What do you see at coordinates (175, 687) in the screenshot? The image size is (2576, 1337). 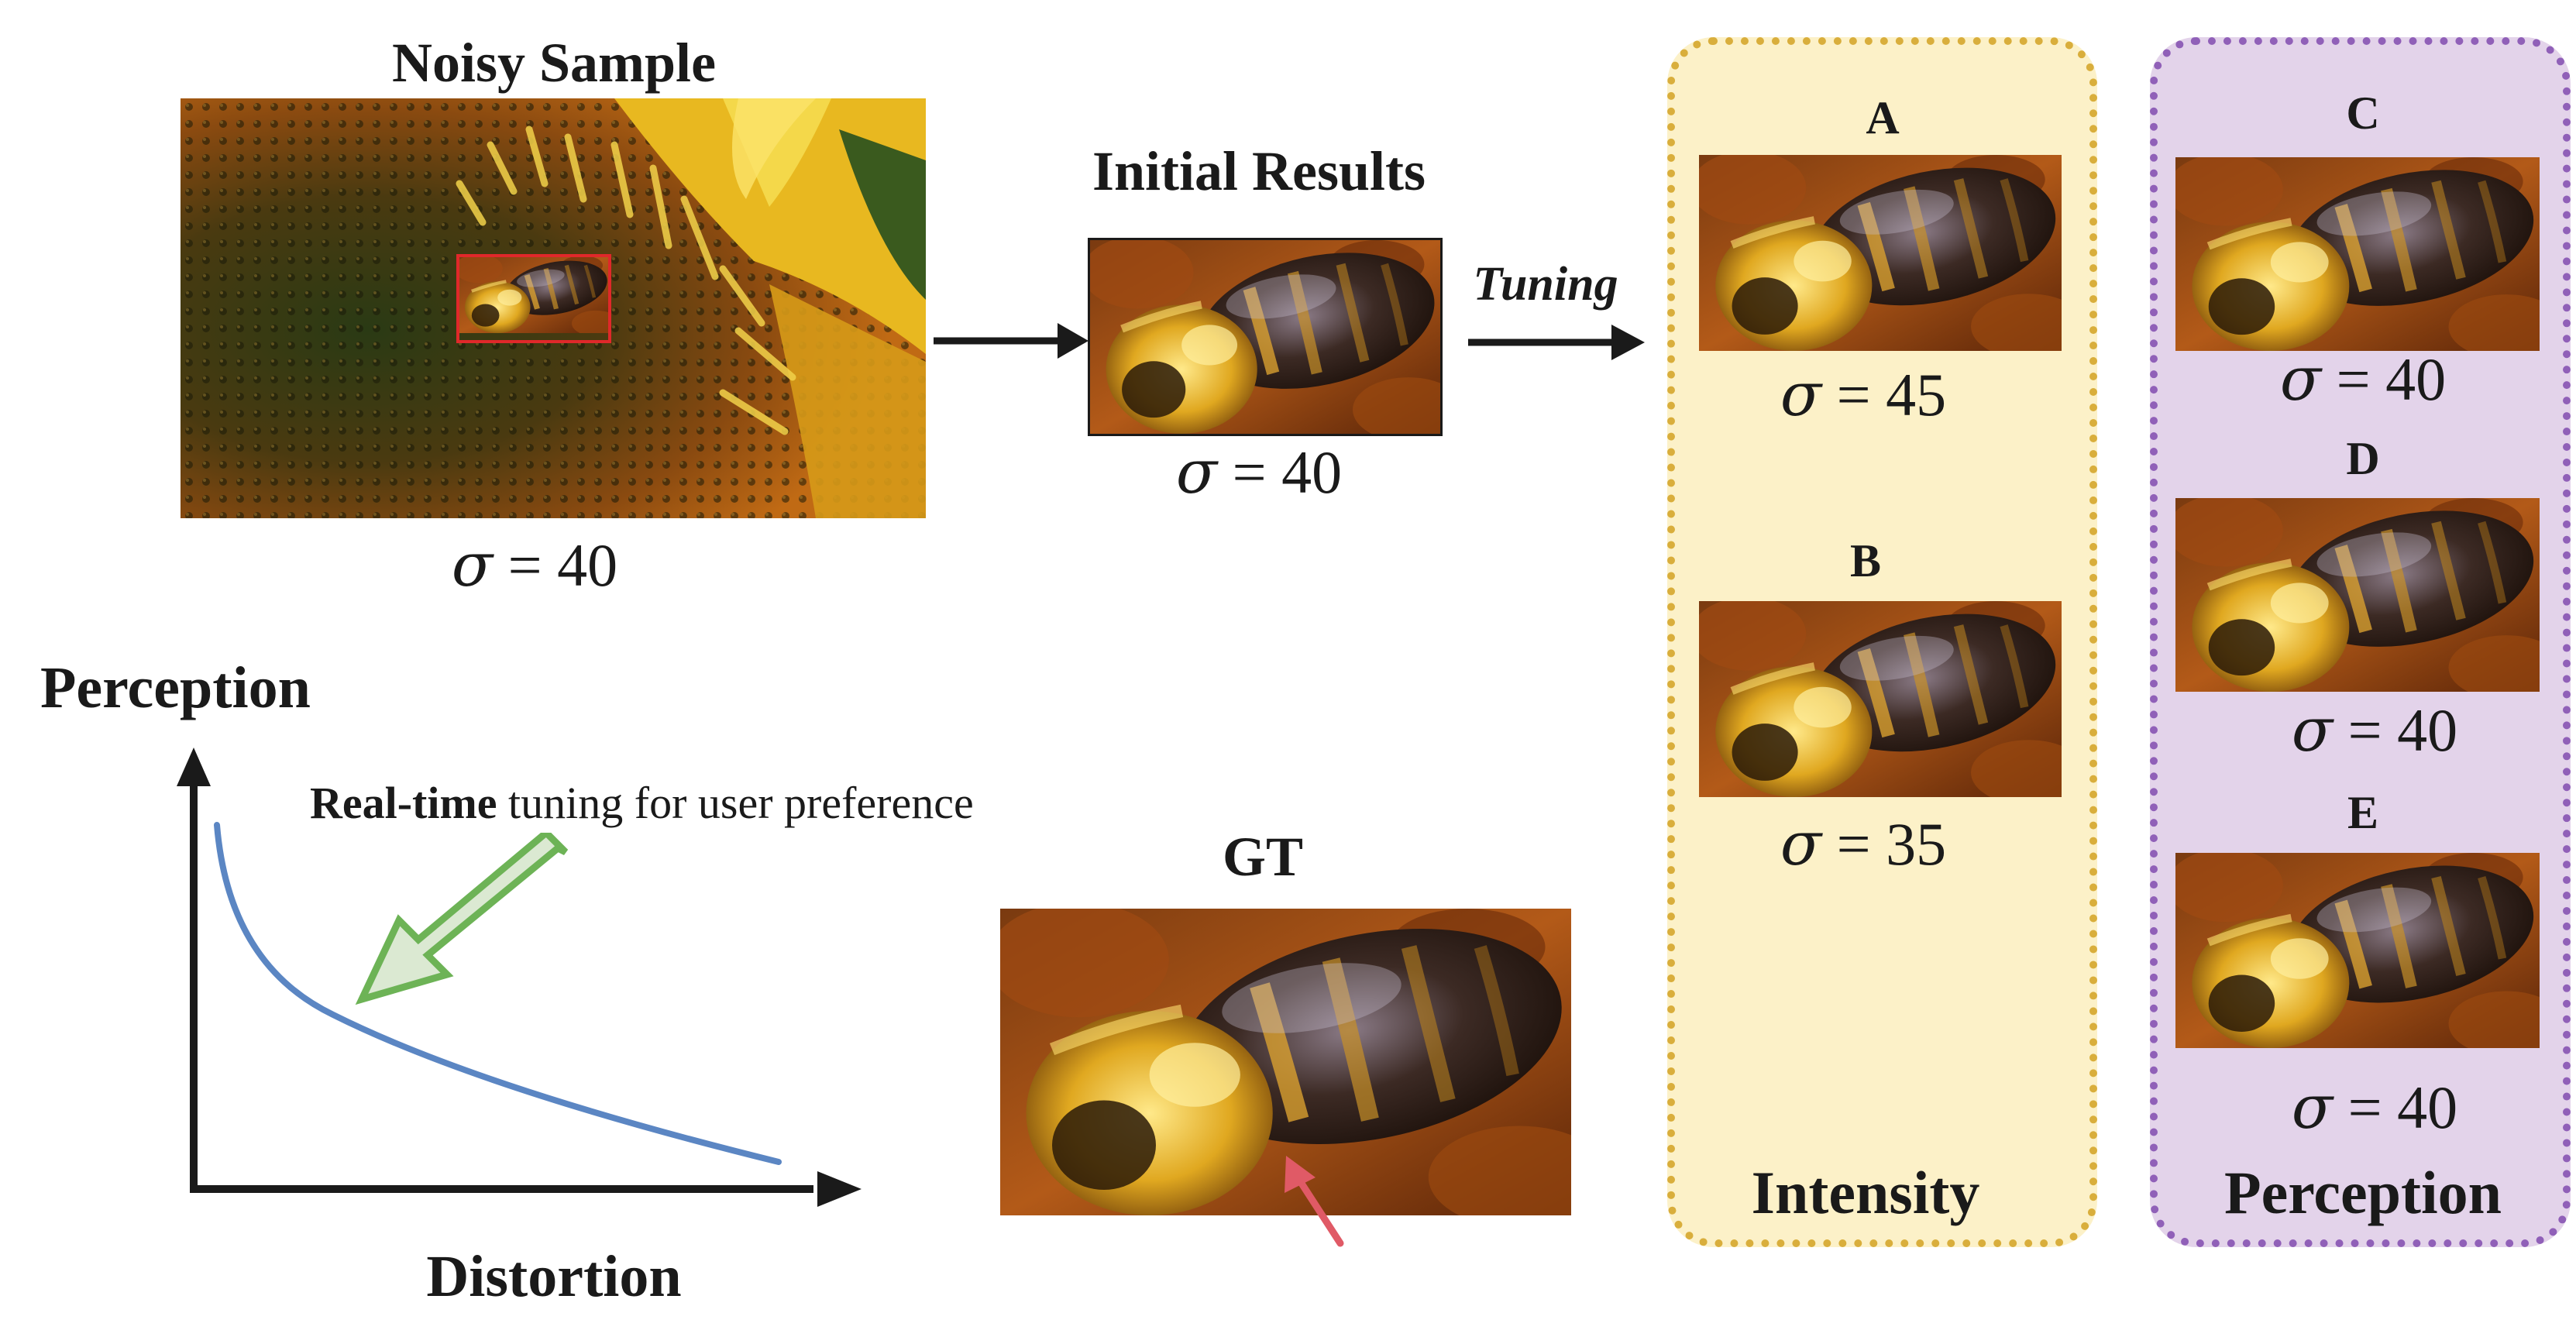 I see `tradeoff-y-label: Perception` at bounding box center [175, 687].